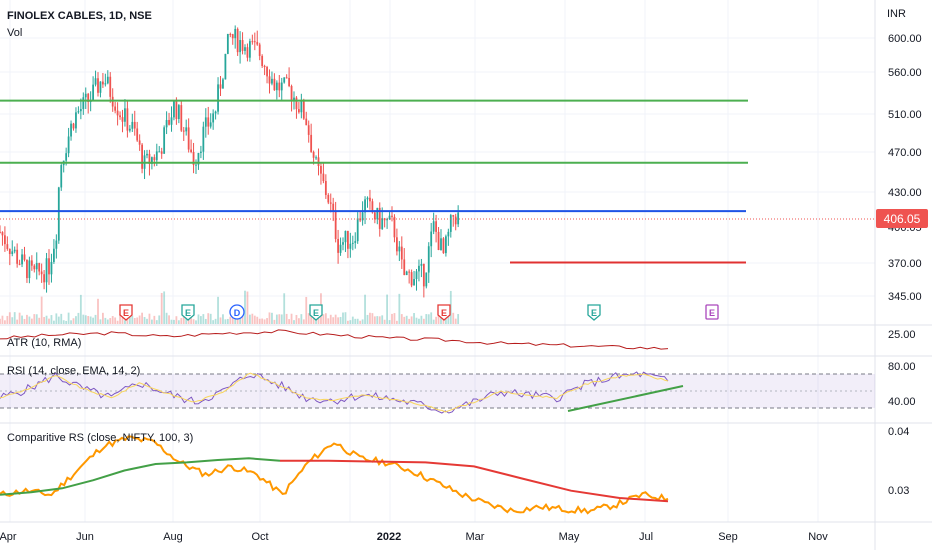 This screenshot has width=932, height=550. I want to click on time-tick: Aug, so click(173, 537).